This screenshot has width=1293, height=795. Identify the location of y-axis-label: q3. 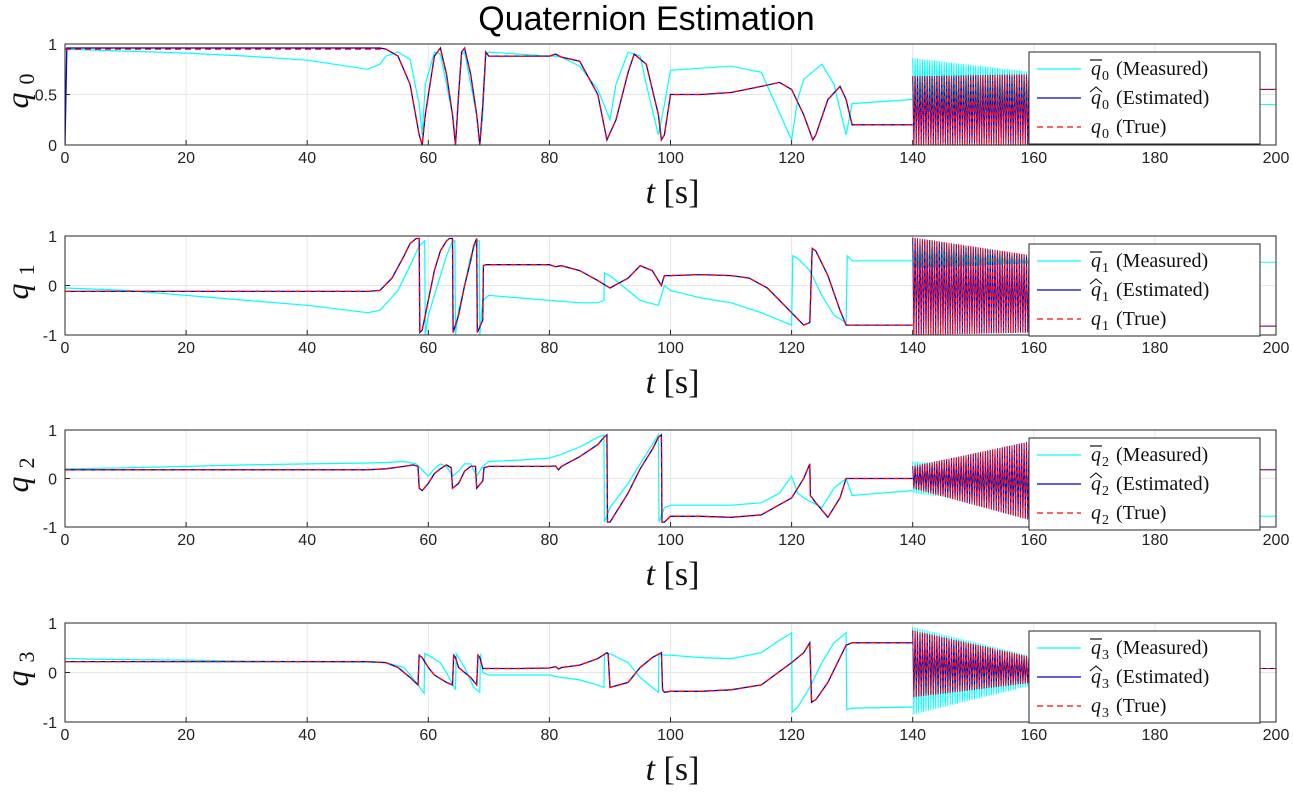
(19, 669).